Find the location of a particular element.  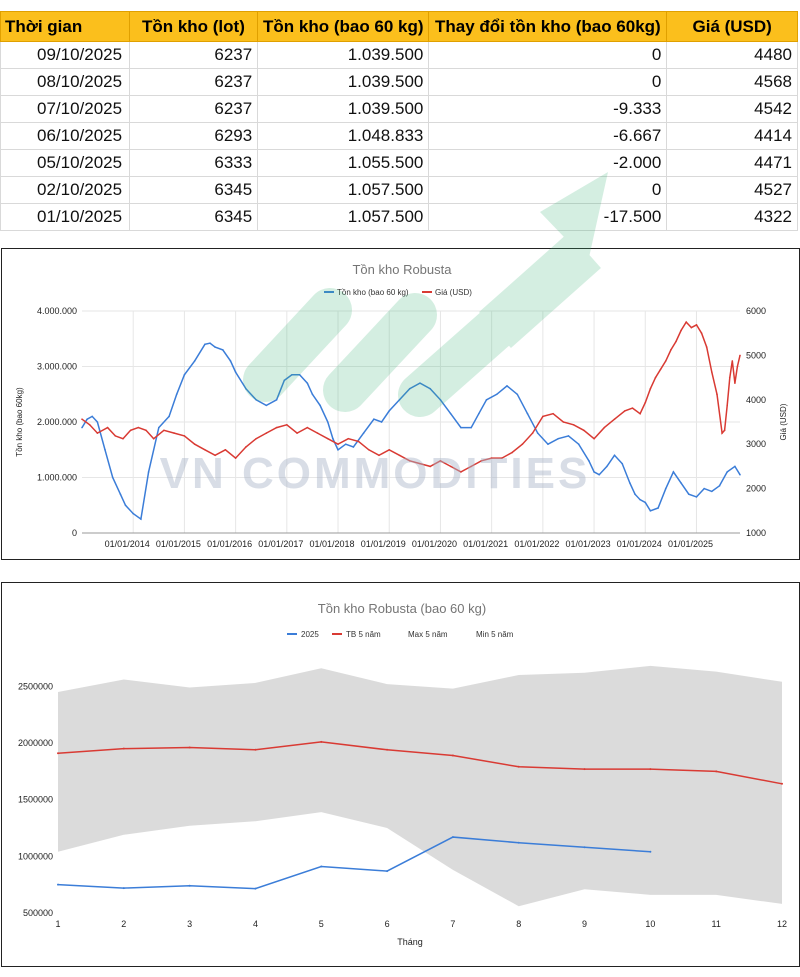

cell-lot: 6293 is located at coordinates (193, 136).